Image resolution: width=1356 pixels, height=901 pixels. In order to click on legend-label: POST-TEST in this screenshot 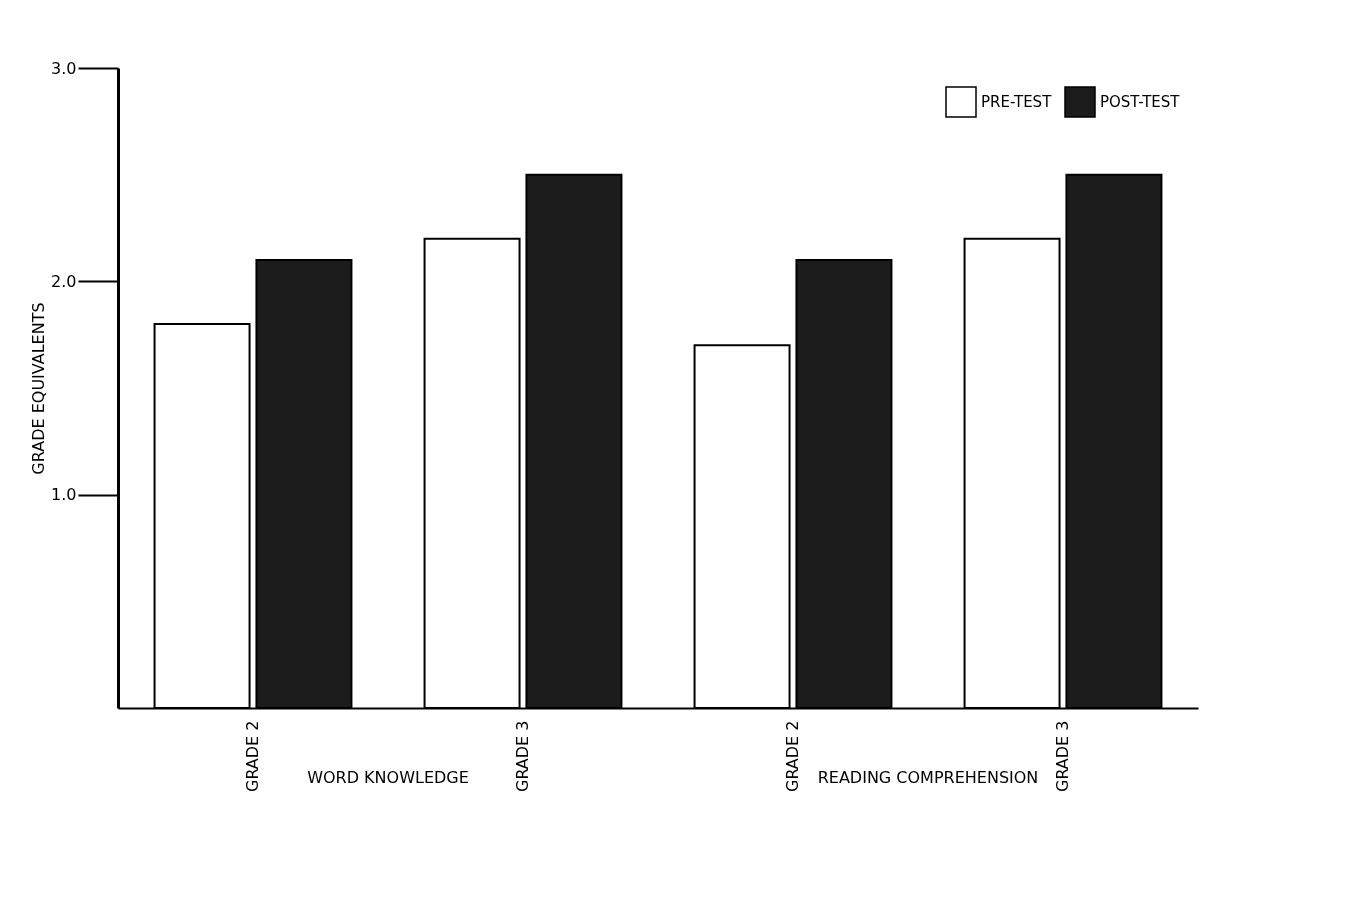, I will do `click(1140, 102)`.